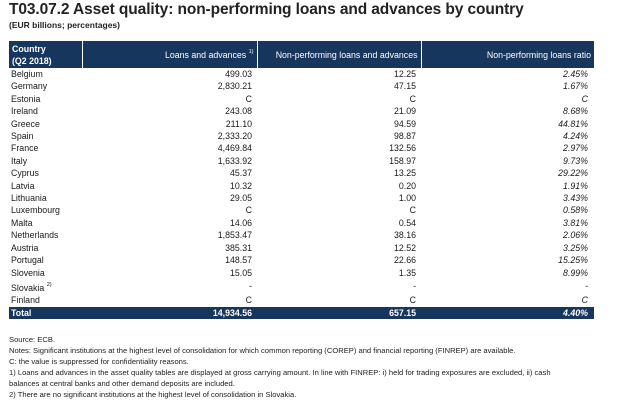 The image size is (640, 405). What do you see at coordinates (404, 86) in the screenshot?
I see `npl-cell: 47.15` at bounding box center [404, 86].